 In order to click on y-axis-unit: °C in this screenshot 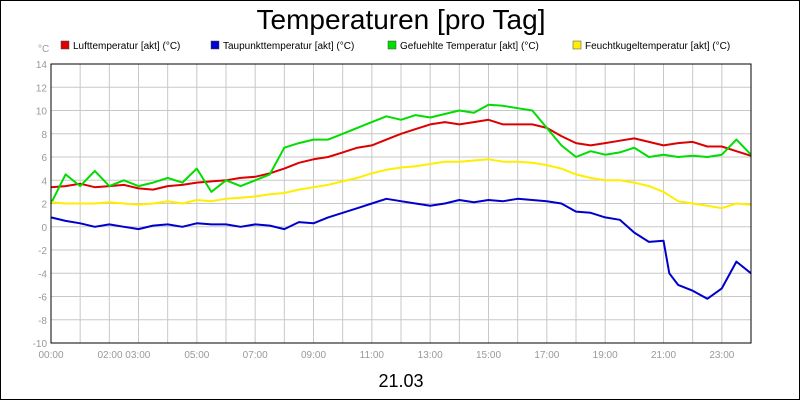, I will do `click(43, 49)`.